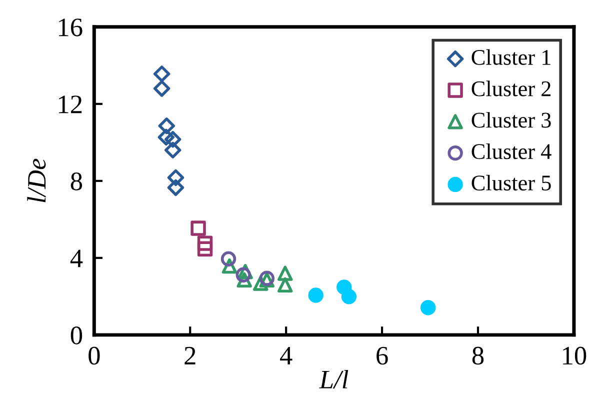 The height and width of the screenshot is (414, 596). What do you see at coordinates (286, 355) in the screenshot?
I see `x-tick-label: 4` at bounding box center [286, 355].